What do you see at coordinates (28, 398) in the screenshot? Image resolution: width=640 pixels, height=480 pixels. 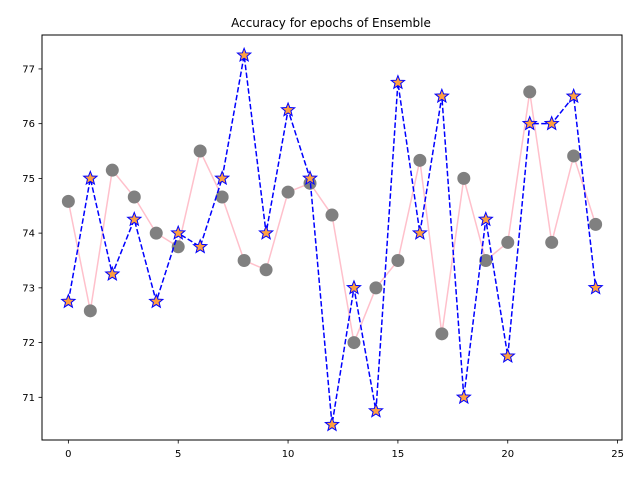 I see `y-tick-label: 71` at bounding box center [28, 398].